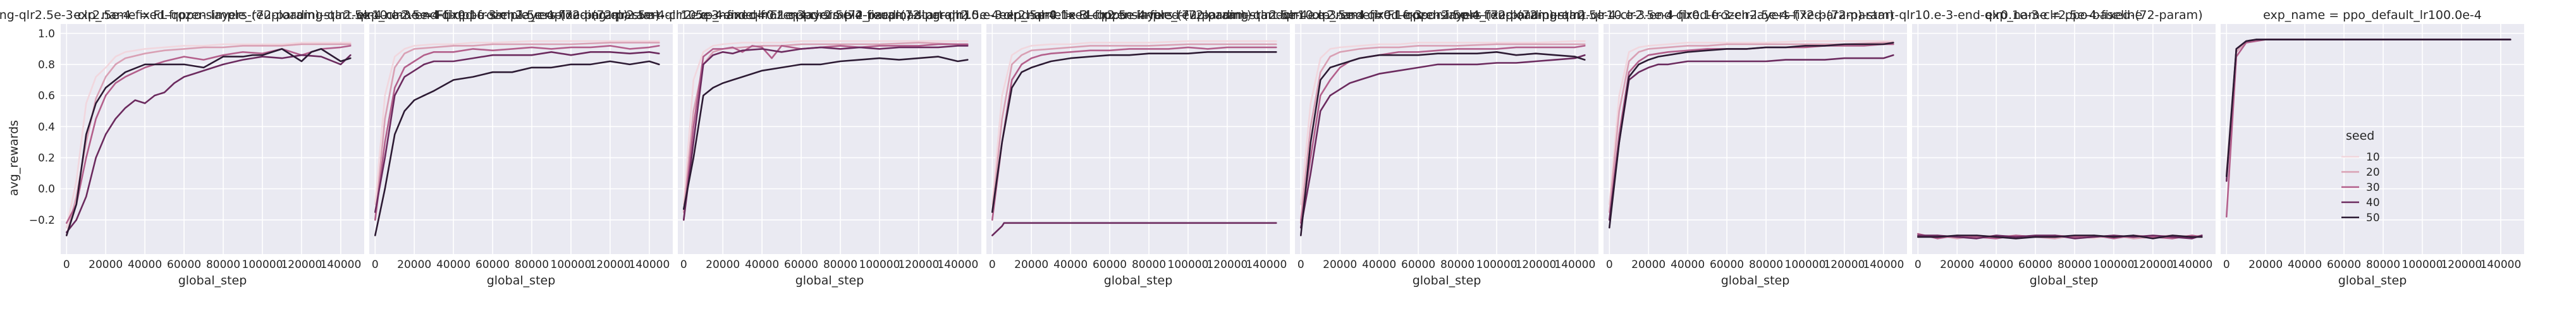 The height and width of the screenshot is (316, 2576). Describe the element at coordinates (46, 189) in the screenshot. I see `y-tick-label: 0.0` at that location.